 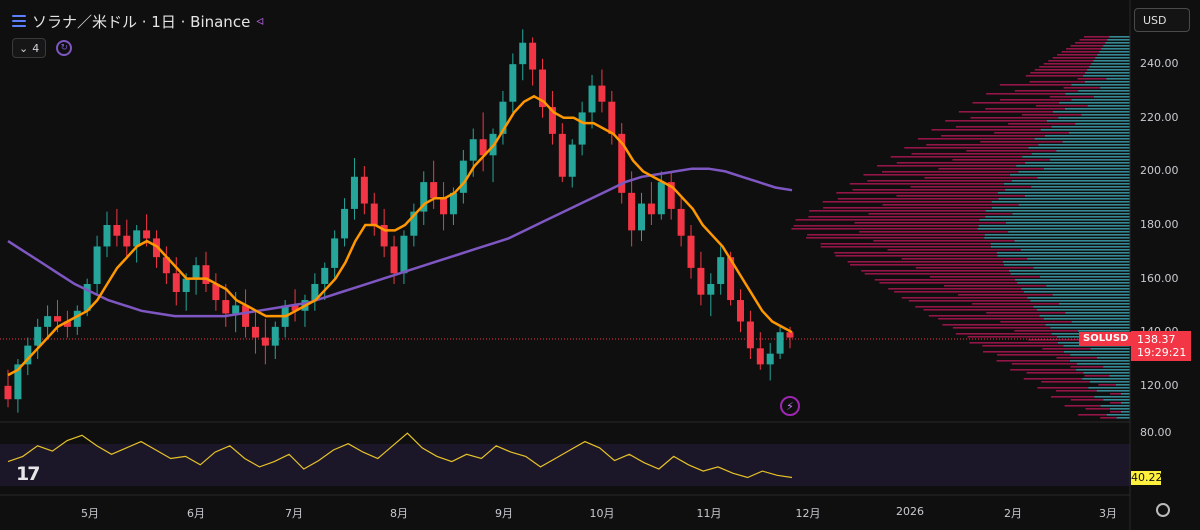 What do you see at coordinates (1159, 117) in the screenshot?
I see `price-axis-label: 220.00` at bounding box center [1159, 117].